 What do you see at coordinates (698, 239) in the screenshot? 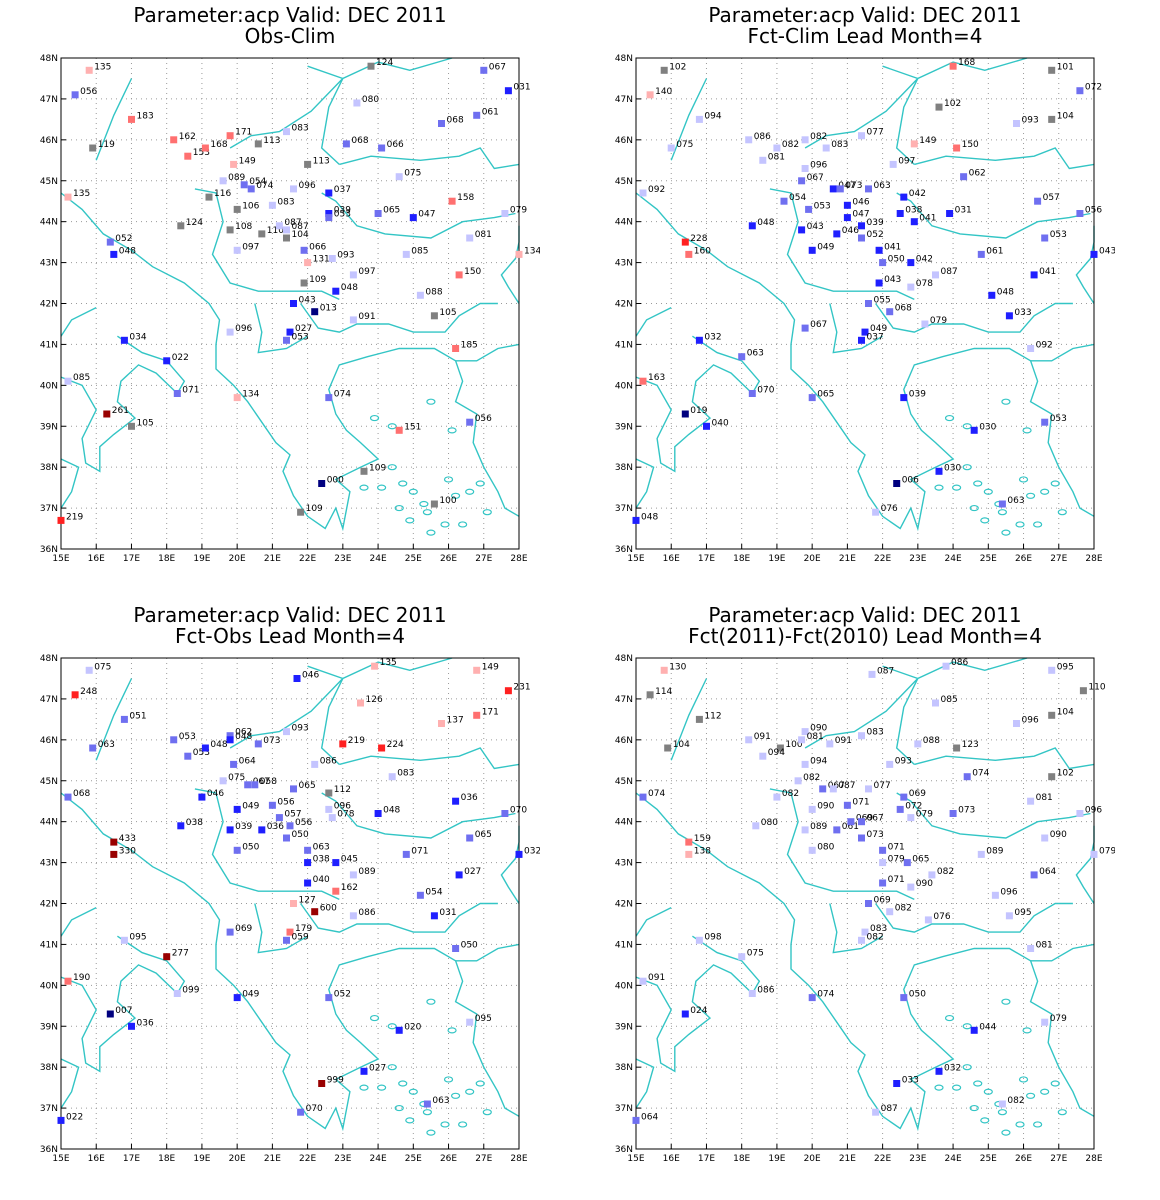
I see `station-value-label: 228` at bounding box center [698, 239].